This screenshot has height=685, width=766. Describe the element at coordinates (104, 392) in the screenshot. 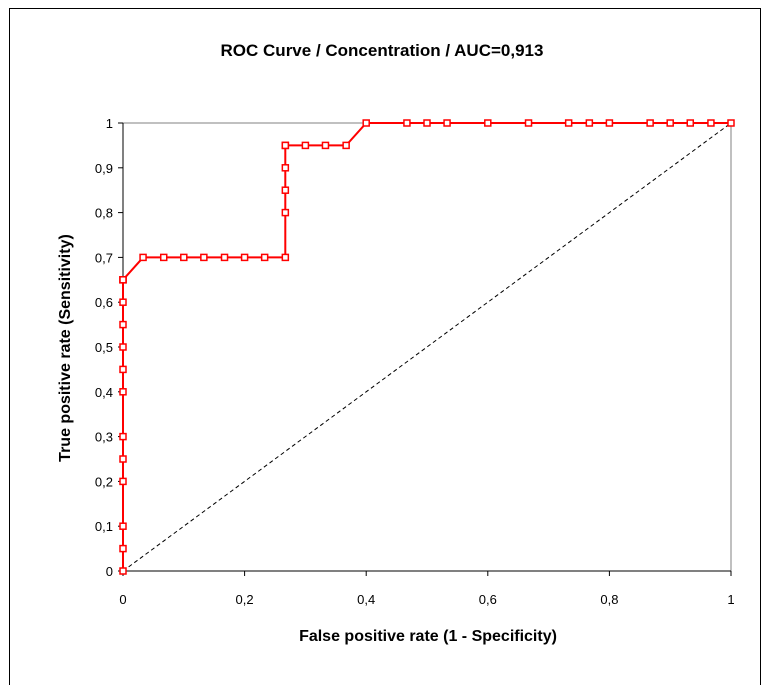

I see `y-tick-label: 0,4` at that location.